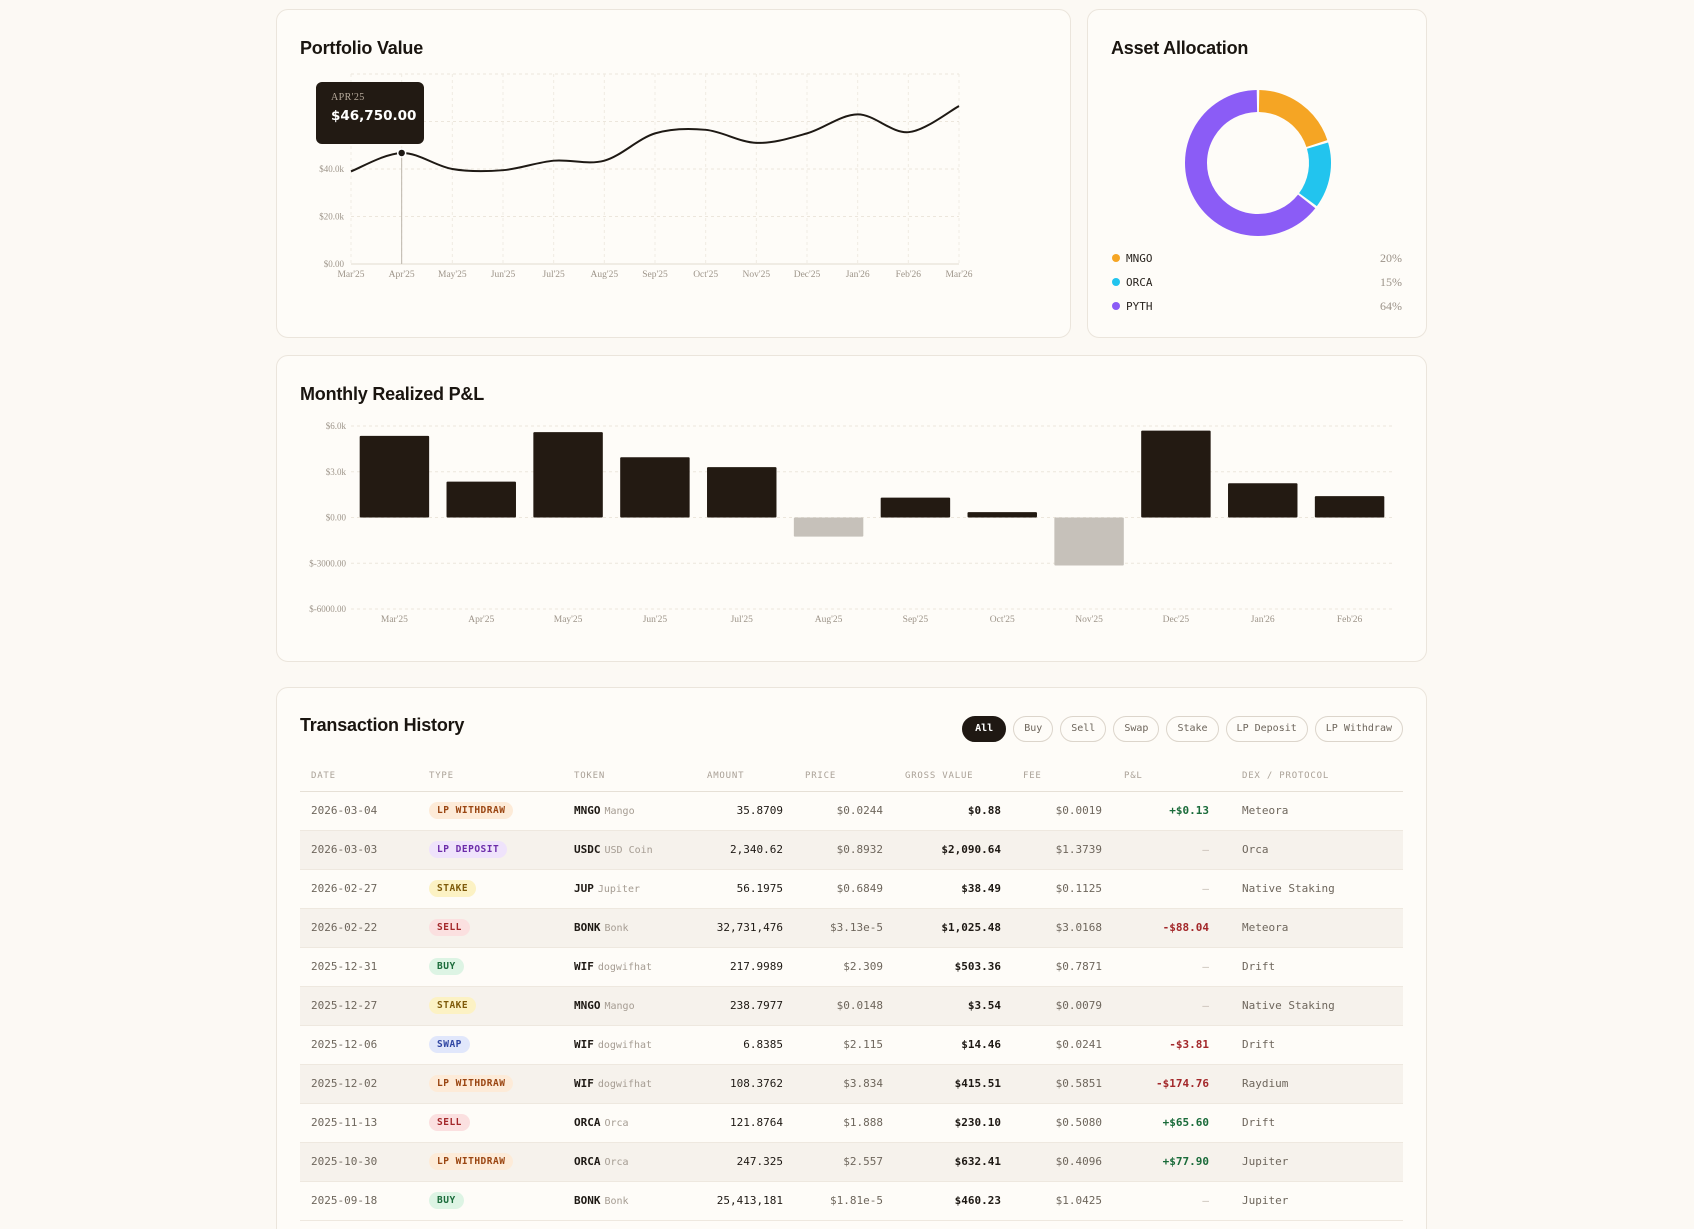  Describe the element at coordinates (953, 776) in the screenshot. I see `col-gross-value: GROSS VALUE` at that location.